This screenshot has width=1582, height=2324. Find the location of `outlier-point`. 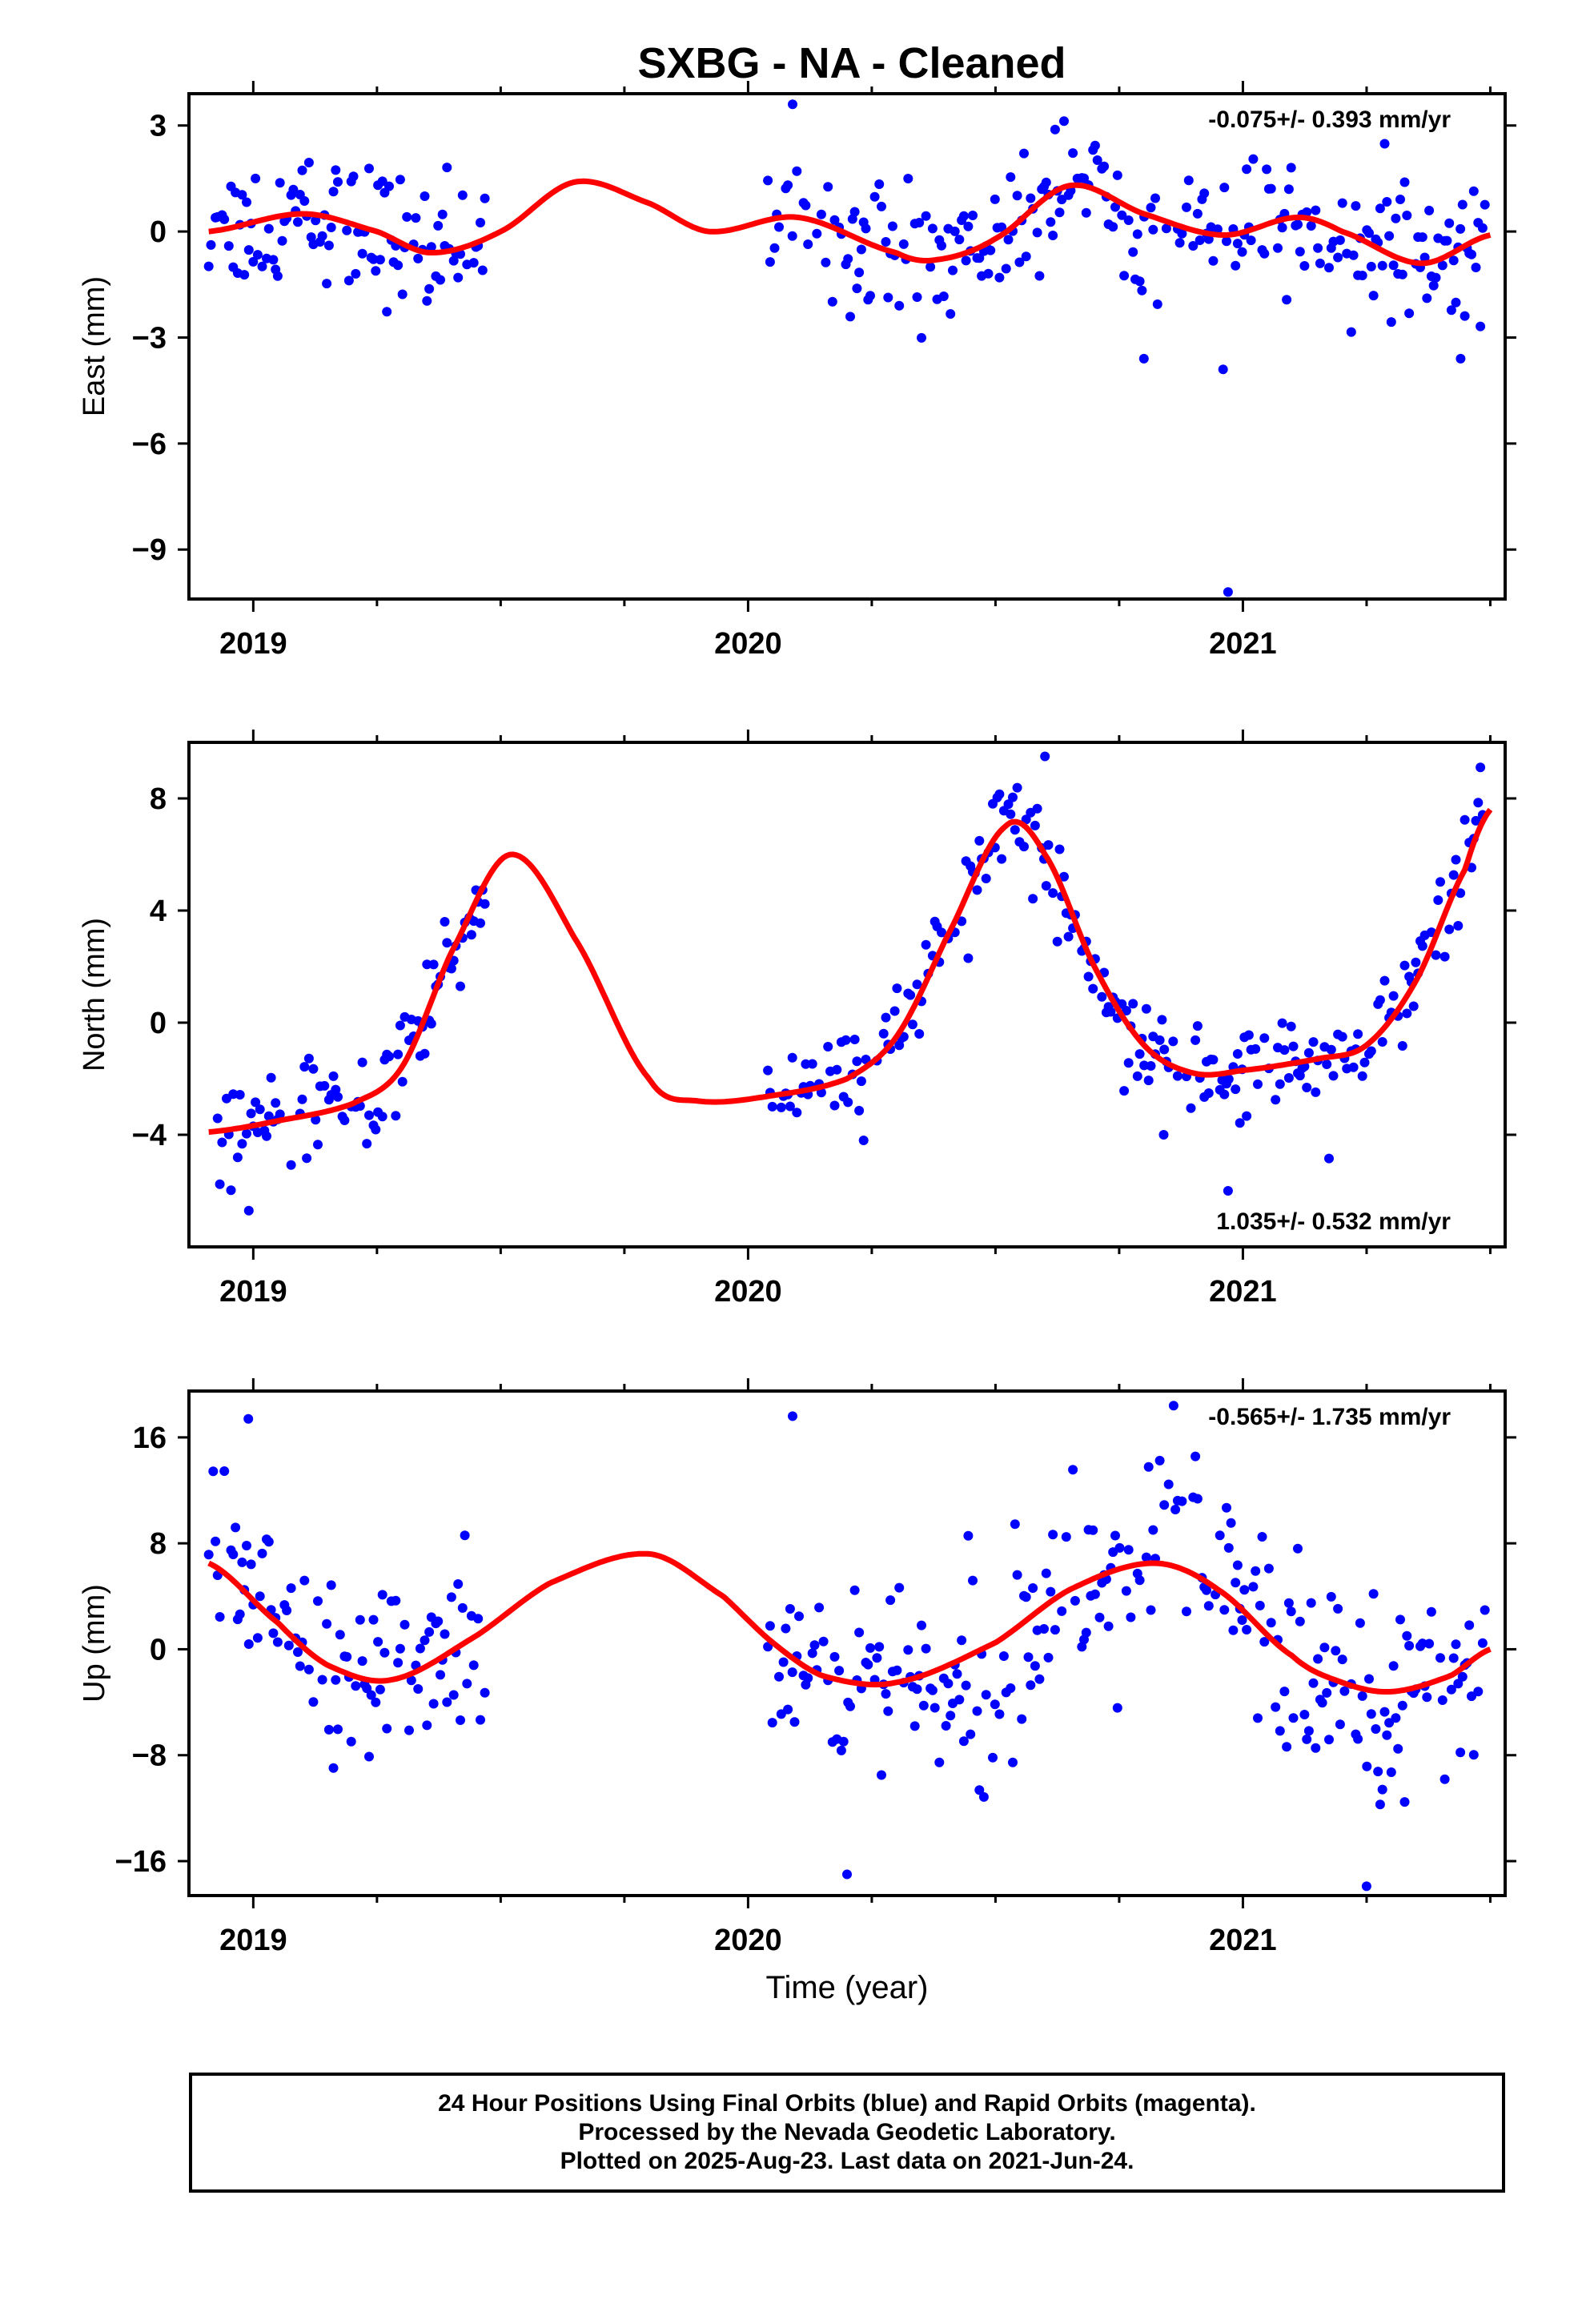

outlier-point is located at coordinates (1228, 592).